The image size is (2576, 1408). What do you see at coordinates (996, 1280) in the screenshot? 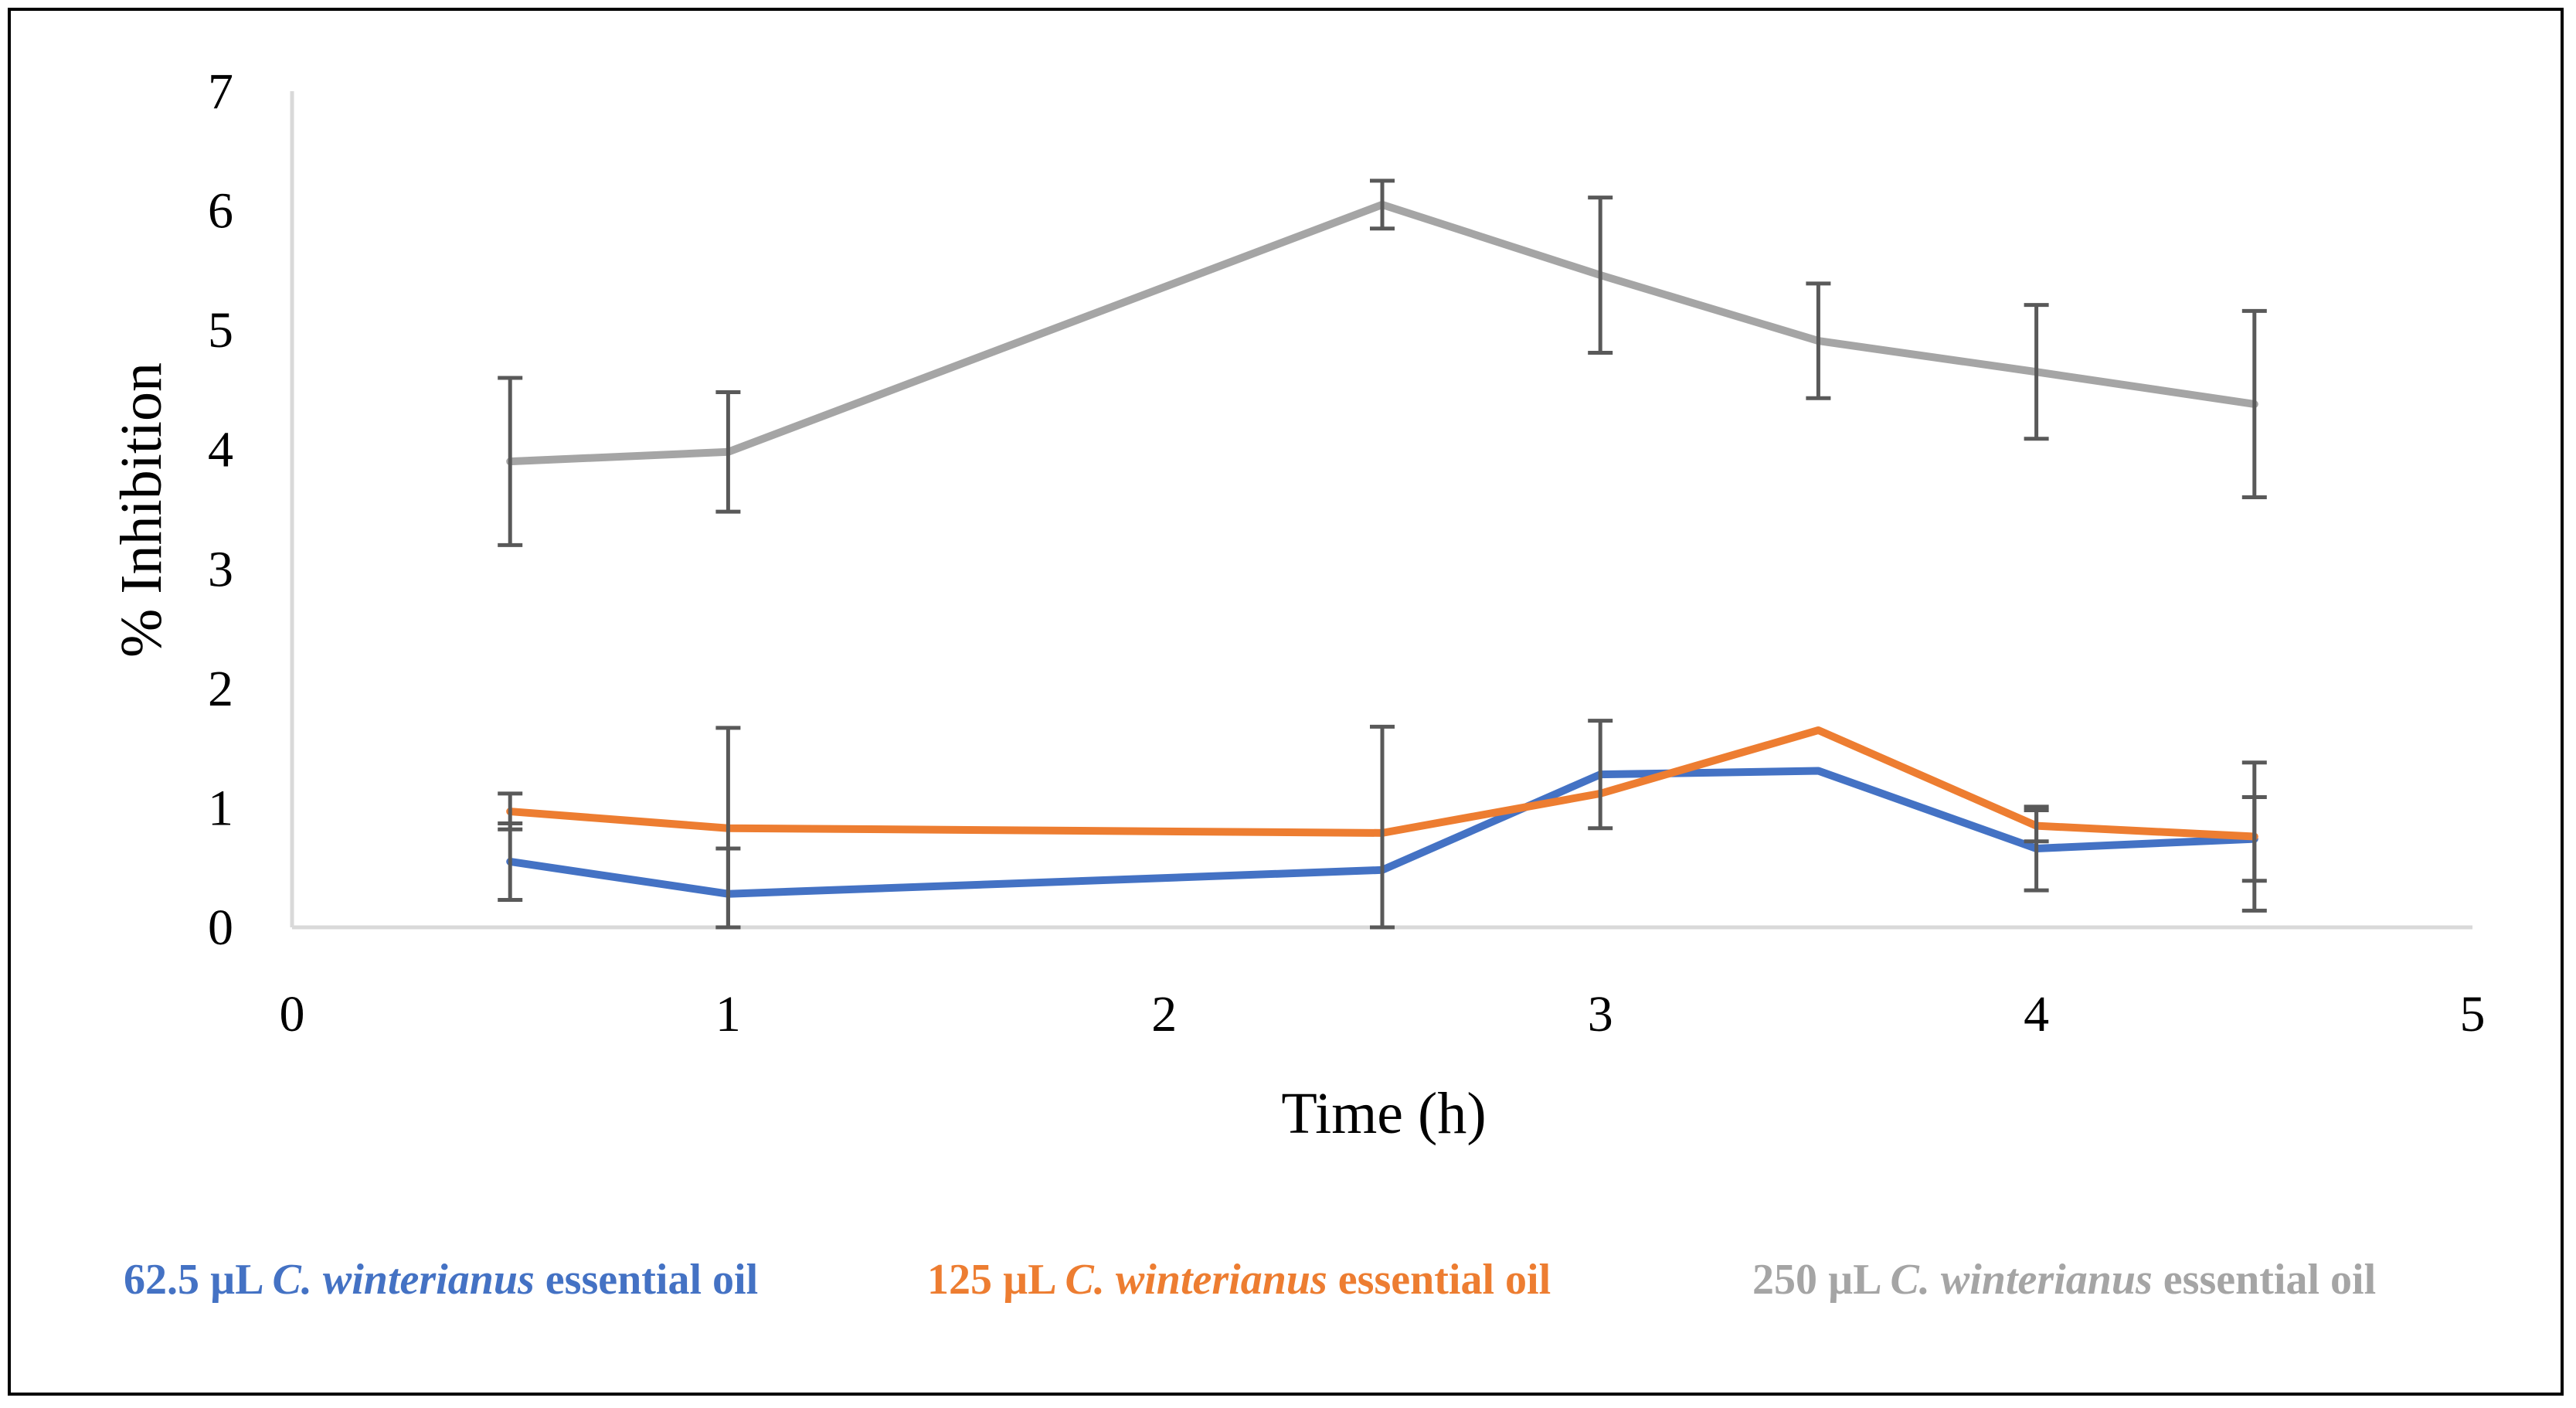
I see `legend-dose: 125 µL` at bounding box center [996, 1280].